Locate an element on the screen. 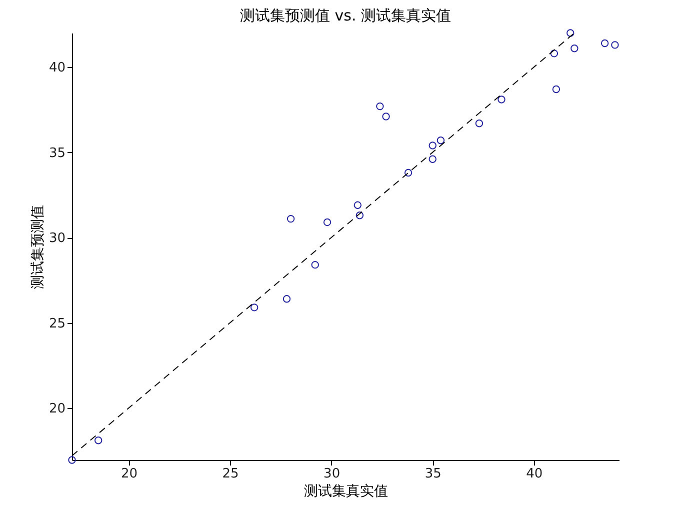  y-axis-title: 测试集预测值 is located at coordinates (38, 247).